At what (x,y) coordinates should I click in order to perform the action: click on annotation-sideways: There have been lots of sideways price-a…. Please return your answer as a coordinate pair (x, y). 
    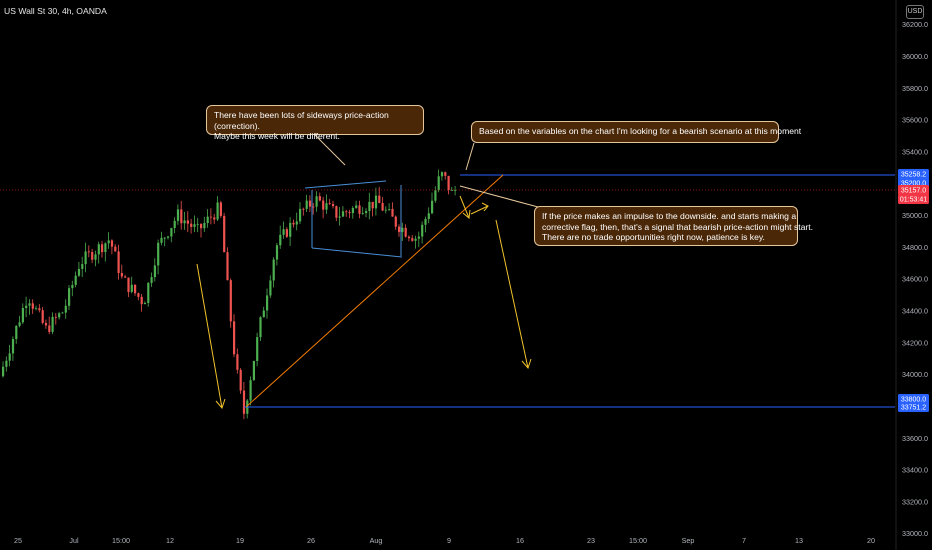
    Looking at the image, I should click on (315, 123).